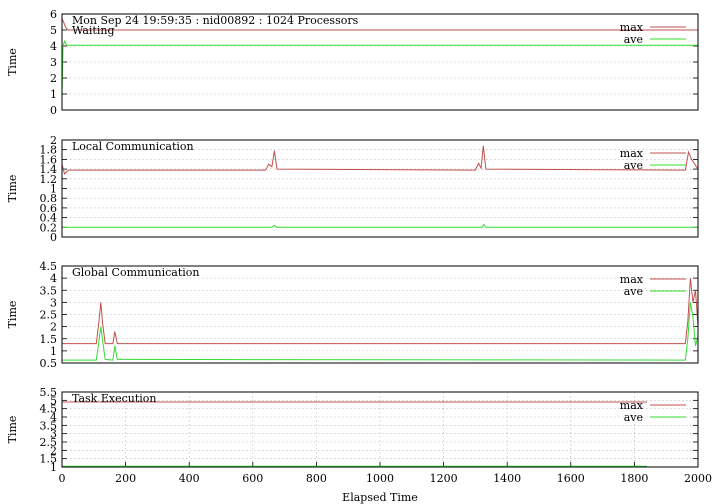 The width and height of the screenshot is (720, 504). I want to click on x-tick-label: 2000, so click(698, 478).